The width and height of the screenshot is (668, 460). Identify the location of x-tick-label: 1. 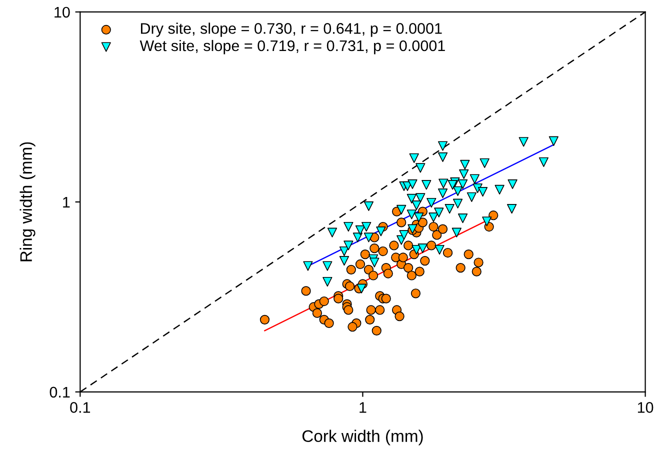
(363, 407).